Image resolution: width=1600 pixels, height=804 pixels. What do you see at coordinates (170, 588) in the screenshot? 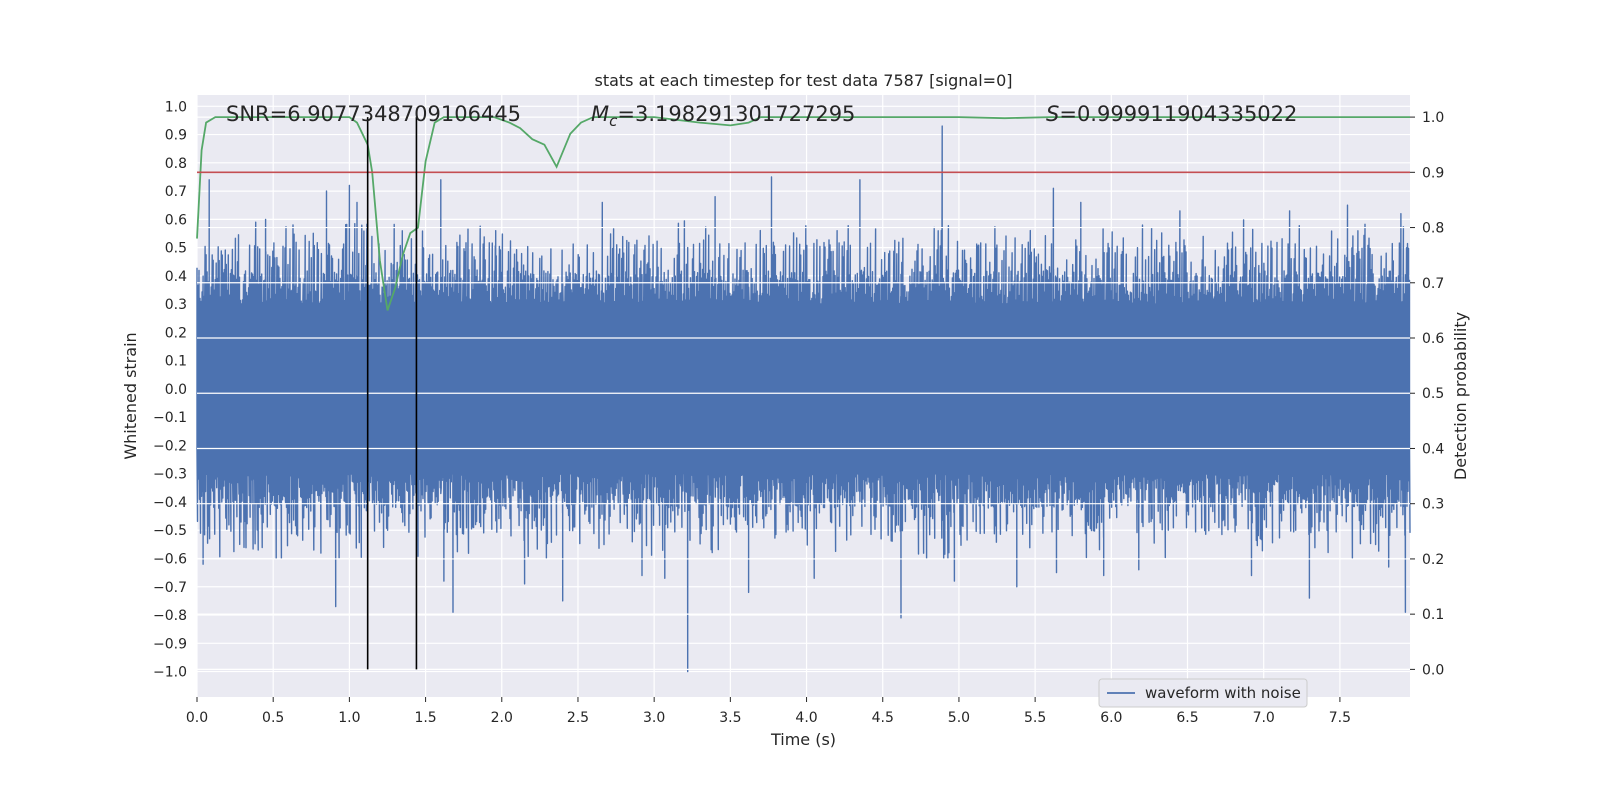
I see `left-y-tick-label: −0.7` at bounding box center [170, 588].